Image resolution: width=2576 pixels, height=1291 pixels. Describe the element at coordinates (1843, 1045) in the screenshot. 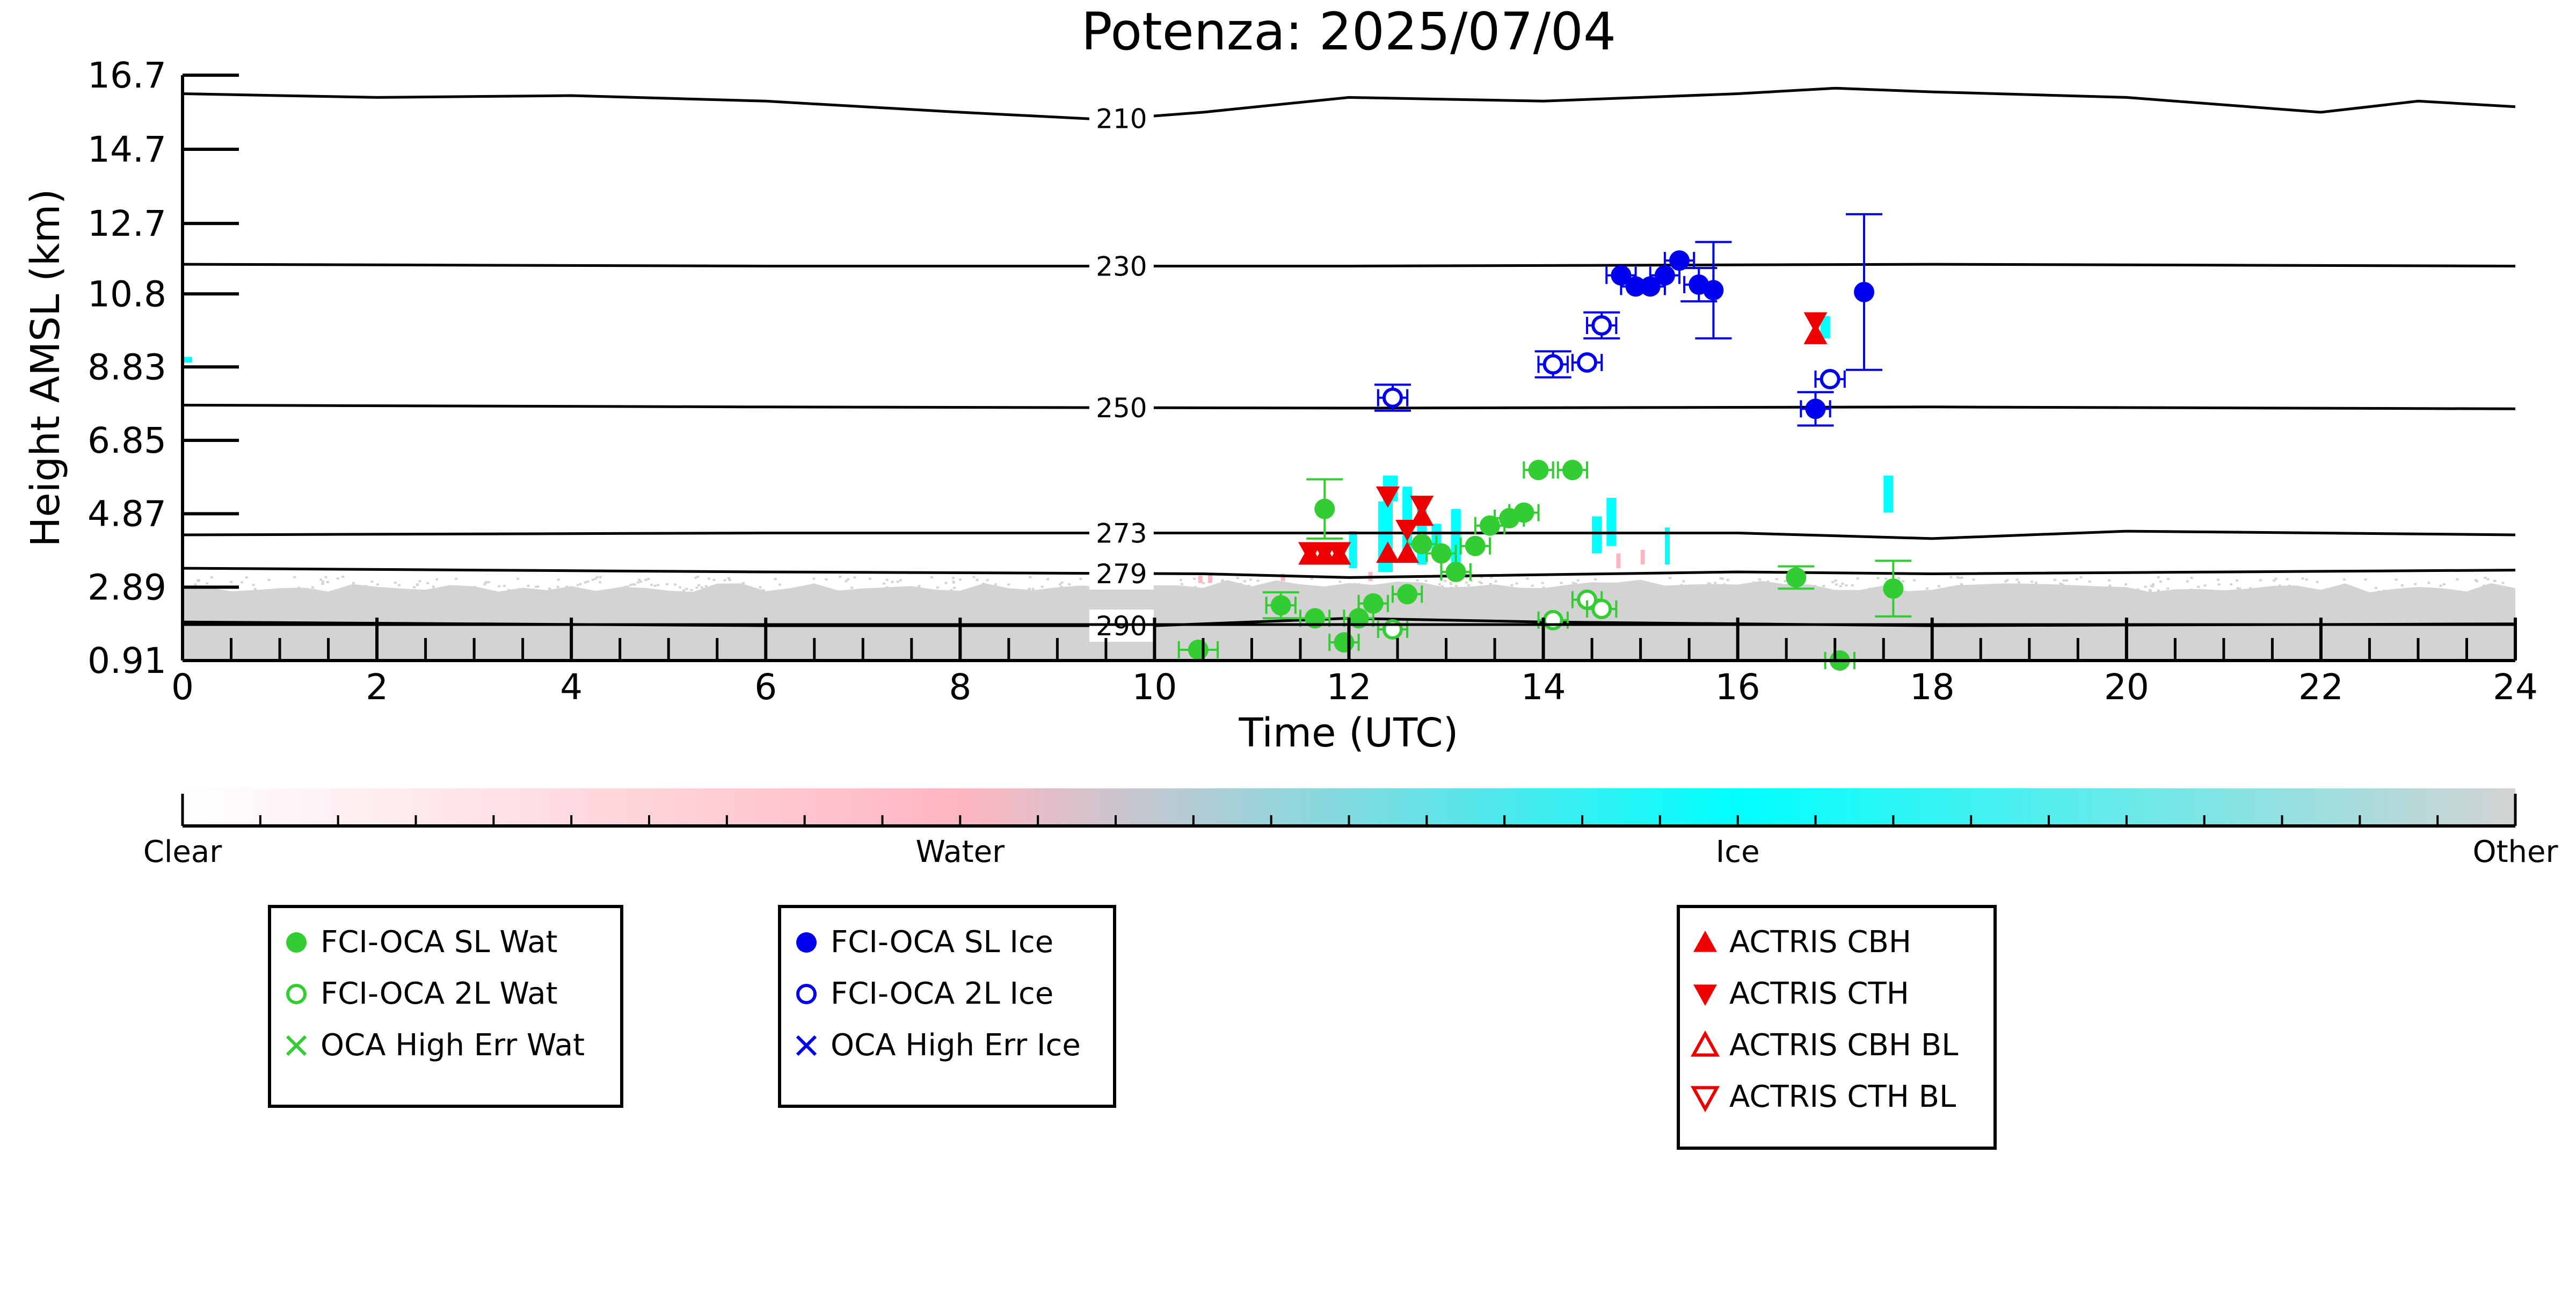

I see `legend-label: ACTRIS CBH BL` at that location.